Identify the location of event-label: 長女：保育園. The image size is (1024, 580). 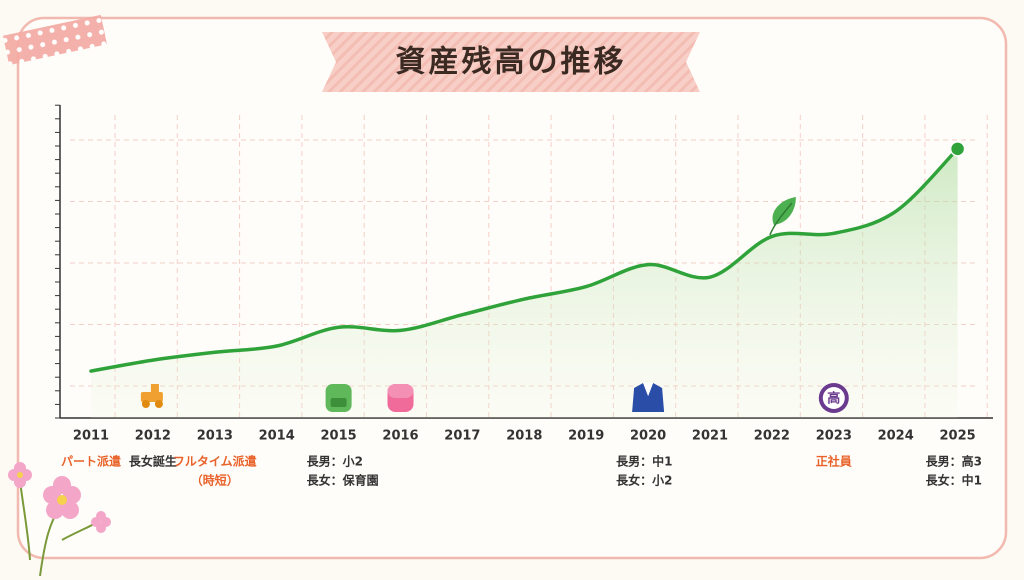
(343, 480).